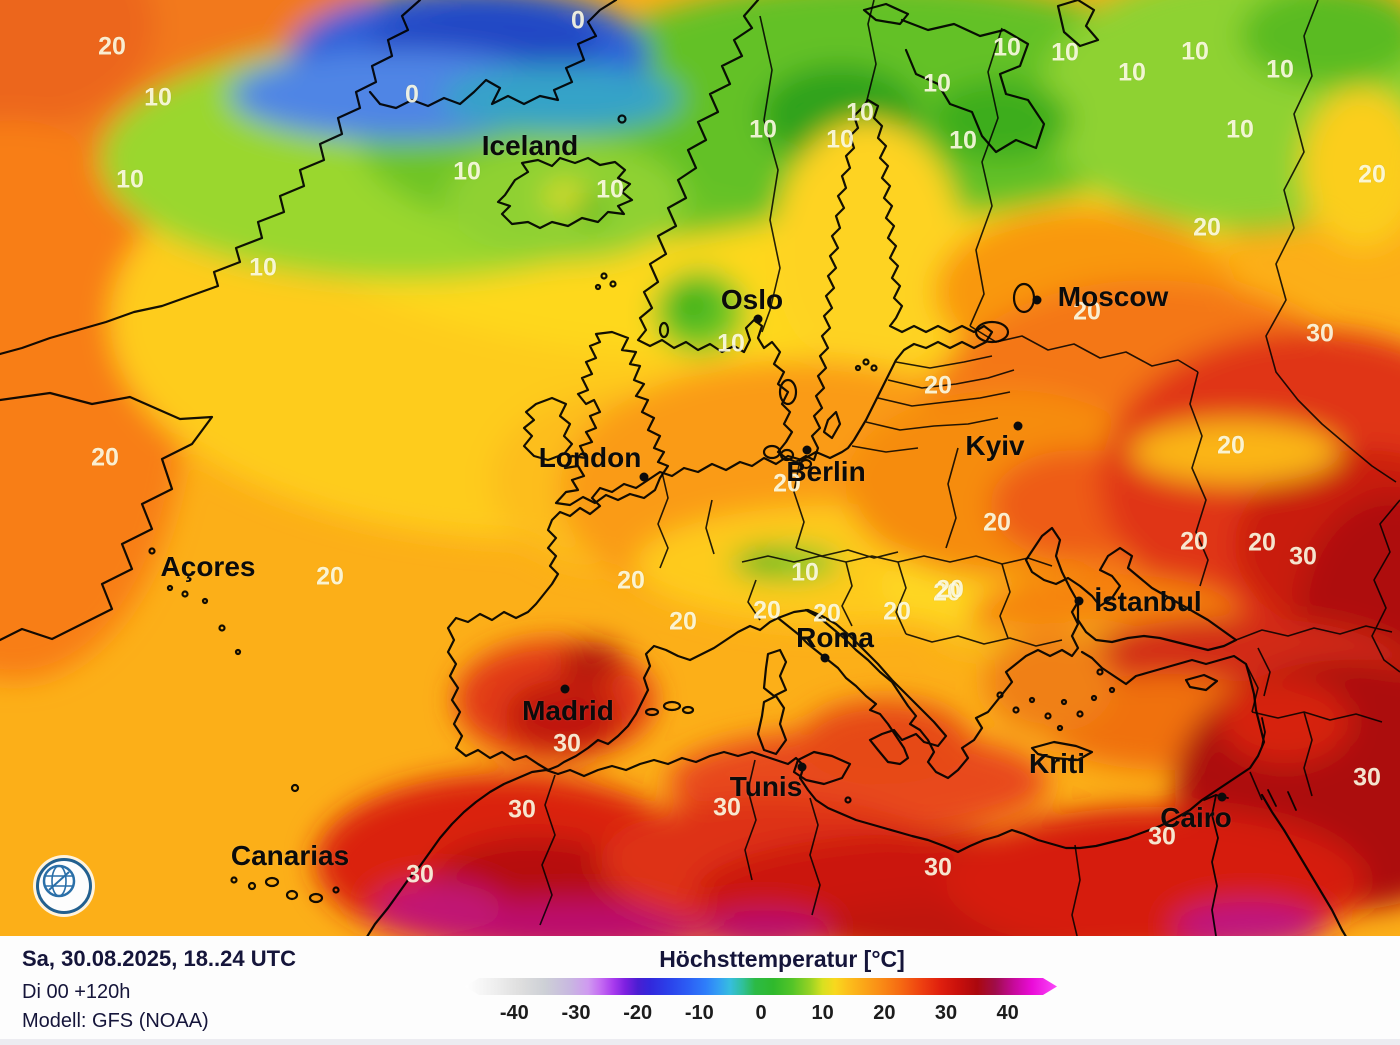 This screenshot has height=1045, width=1400. I want to click on city-label: Roma, so click(835, 637).